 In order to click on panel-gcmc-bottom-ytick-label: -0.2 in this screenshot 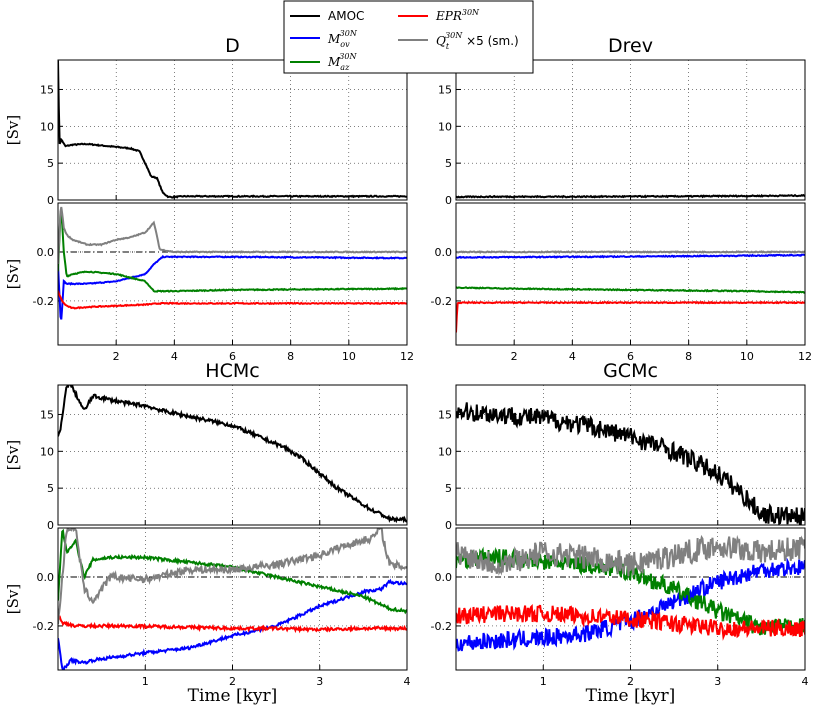, I will do `click(441, 626)`.